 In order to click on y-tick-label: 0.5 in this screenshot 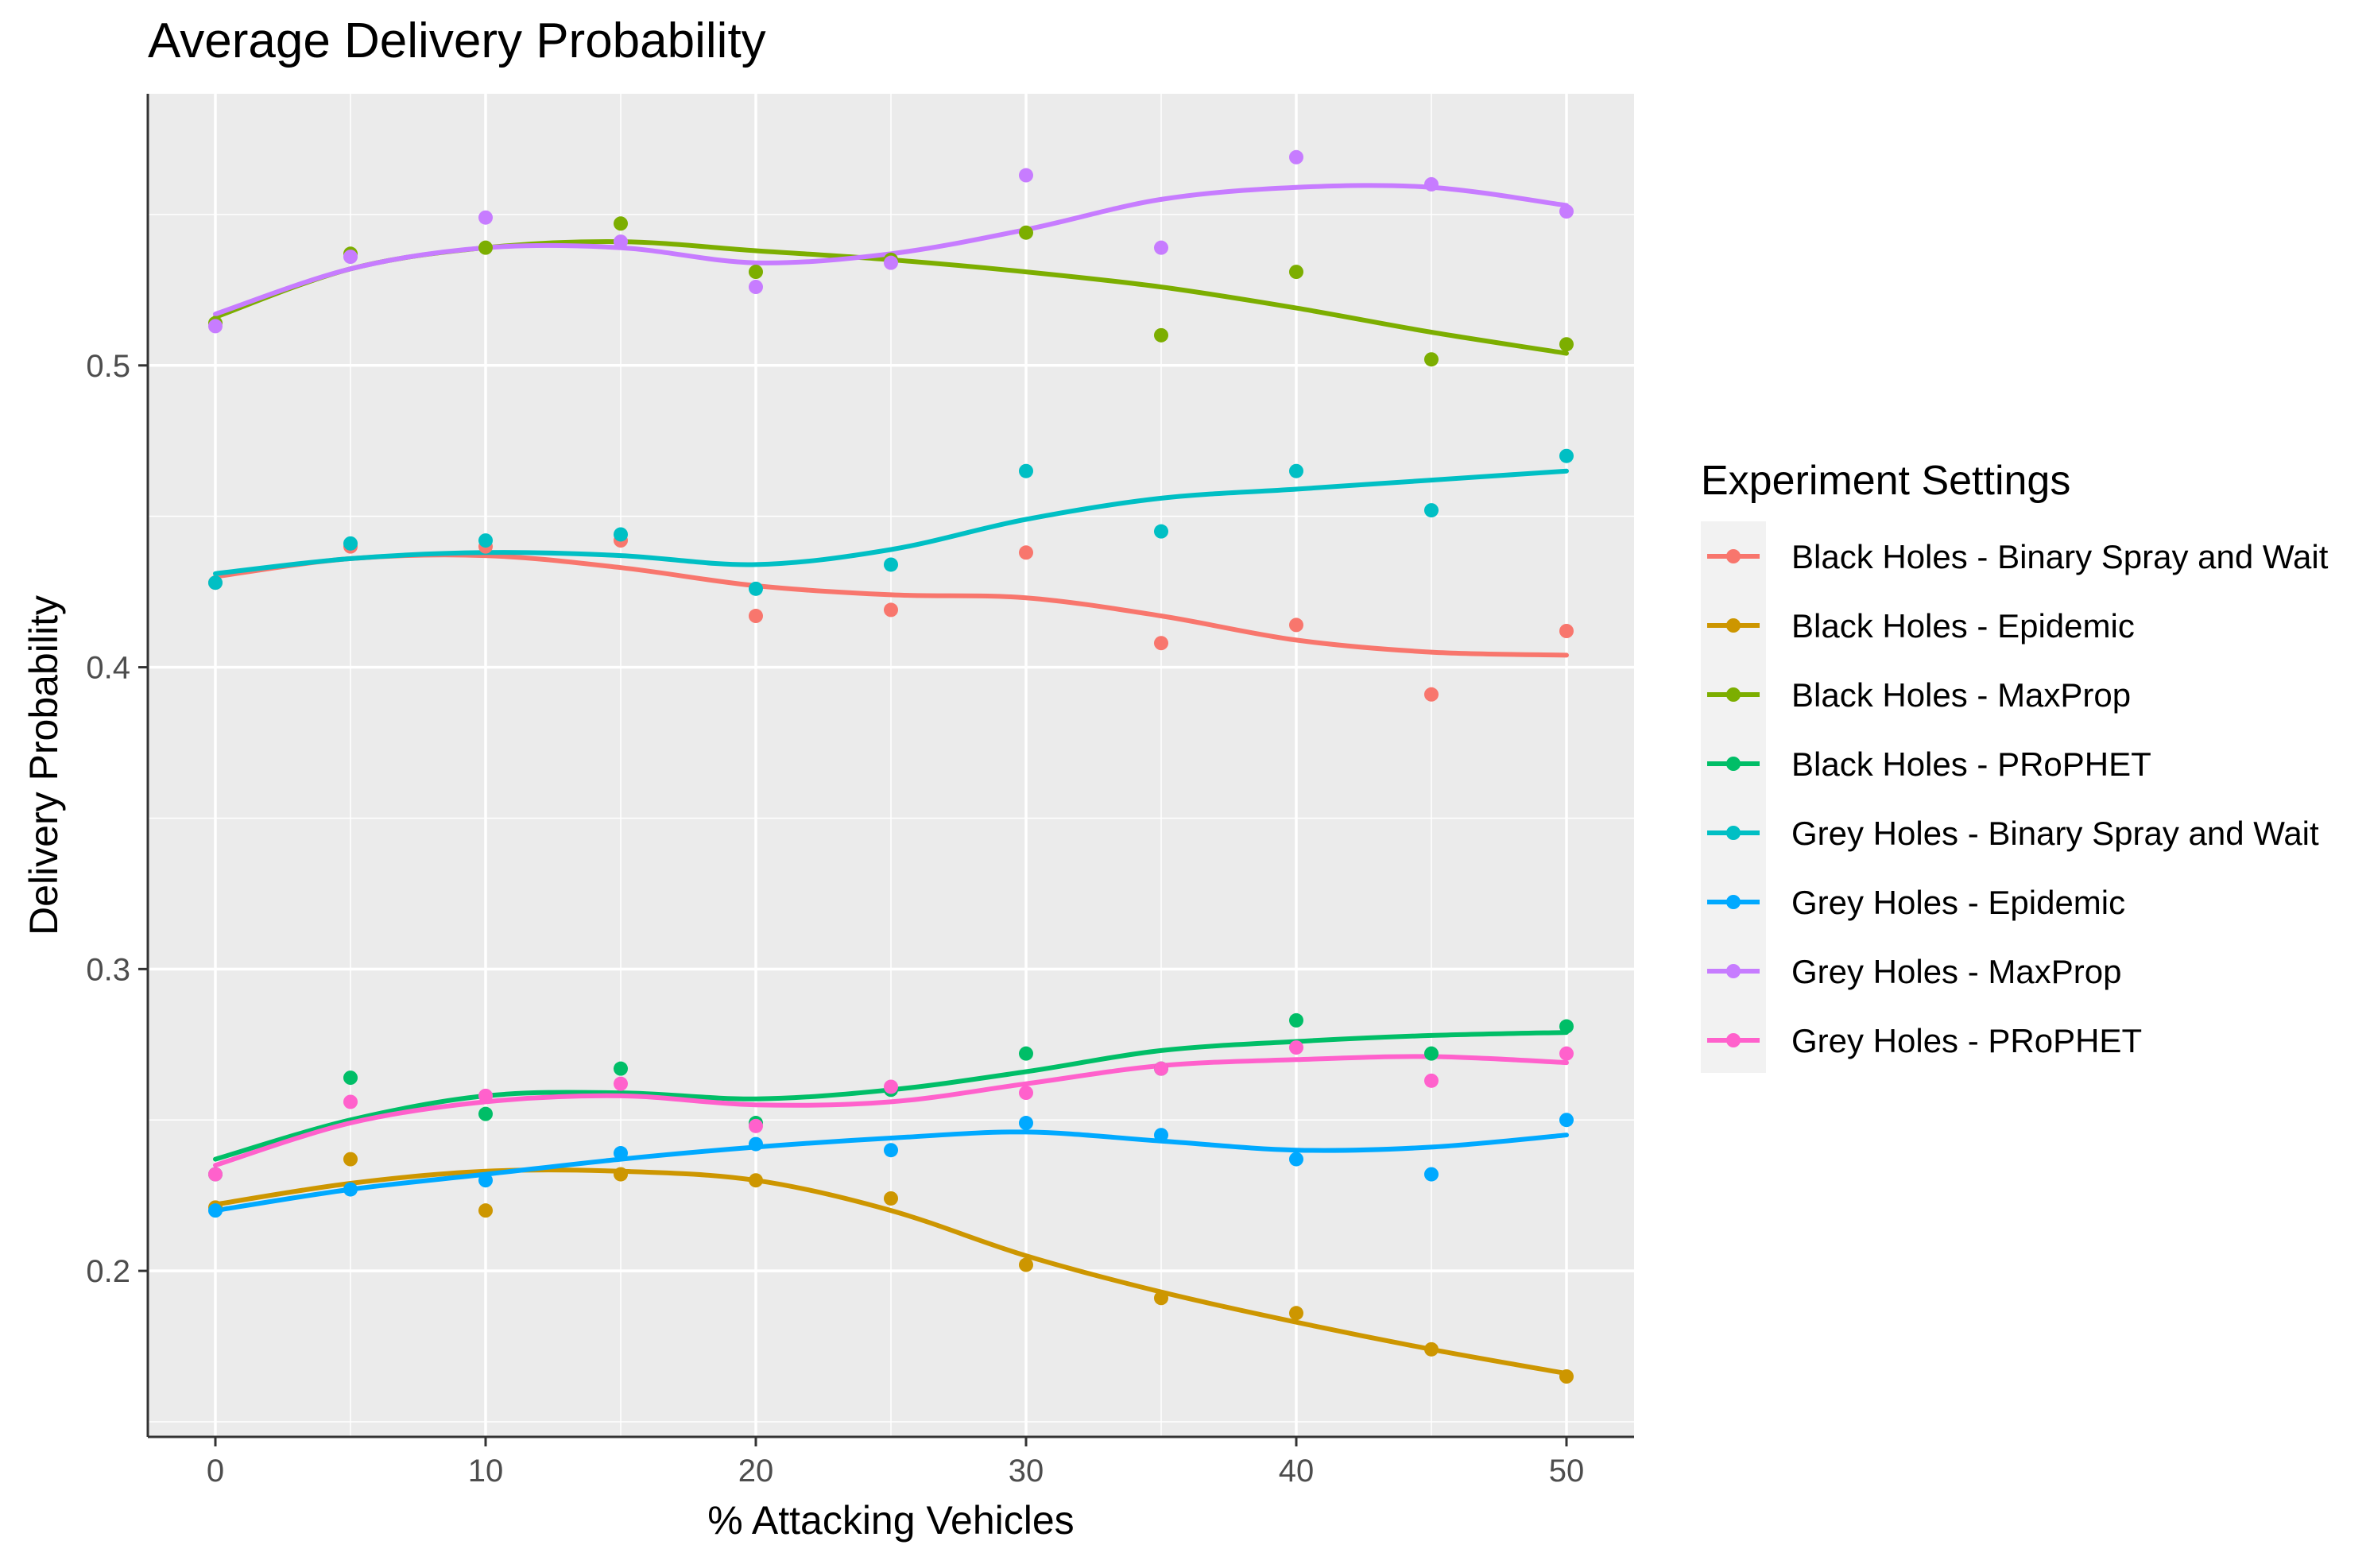, I will do `click(108, 366)`.